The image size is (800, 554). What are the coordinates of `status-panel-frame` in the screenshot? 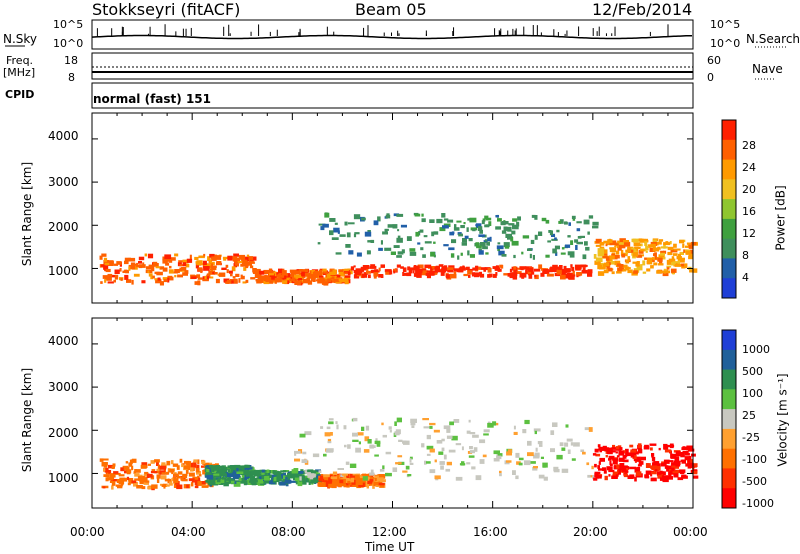 It's located at (392, 66).